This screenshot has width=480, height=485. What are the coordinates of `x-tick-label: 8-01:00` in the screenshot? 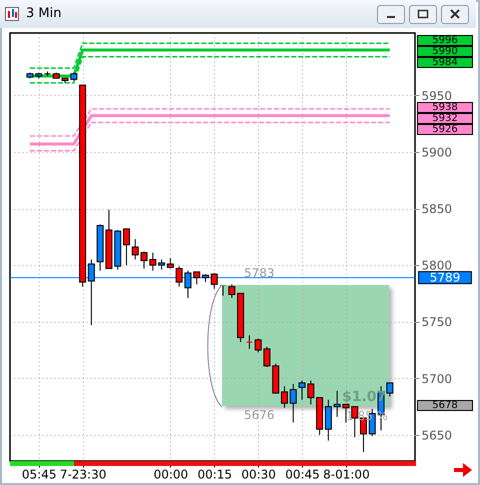 It's located at (346, 475).